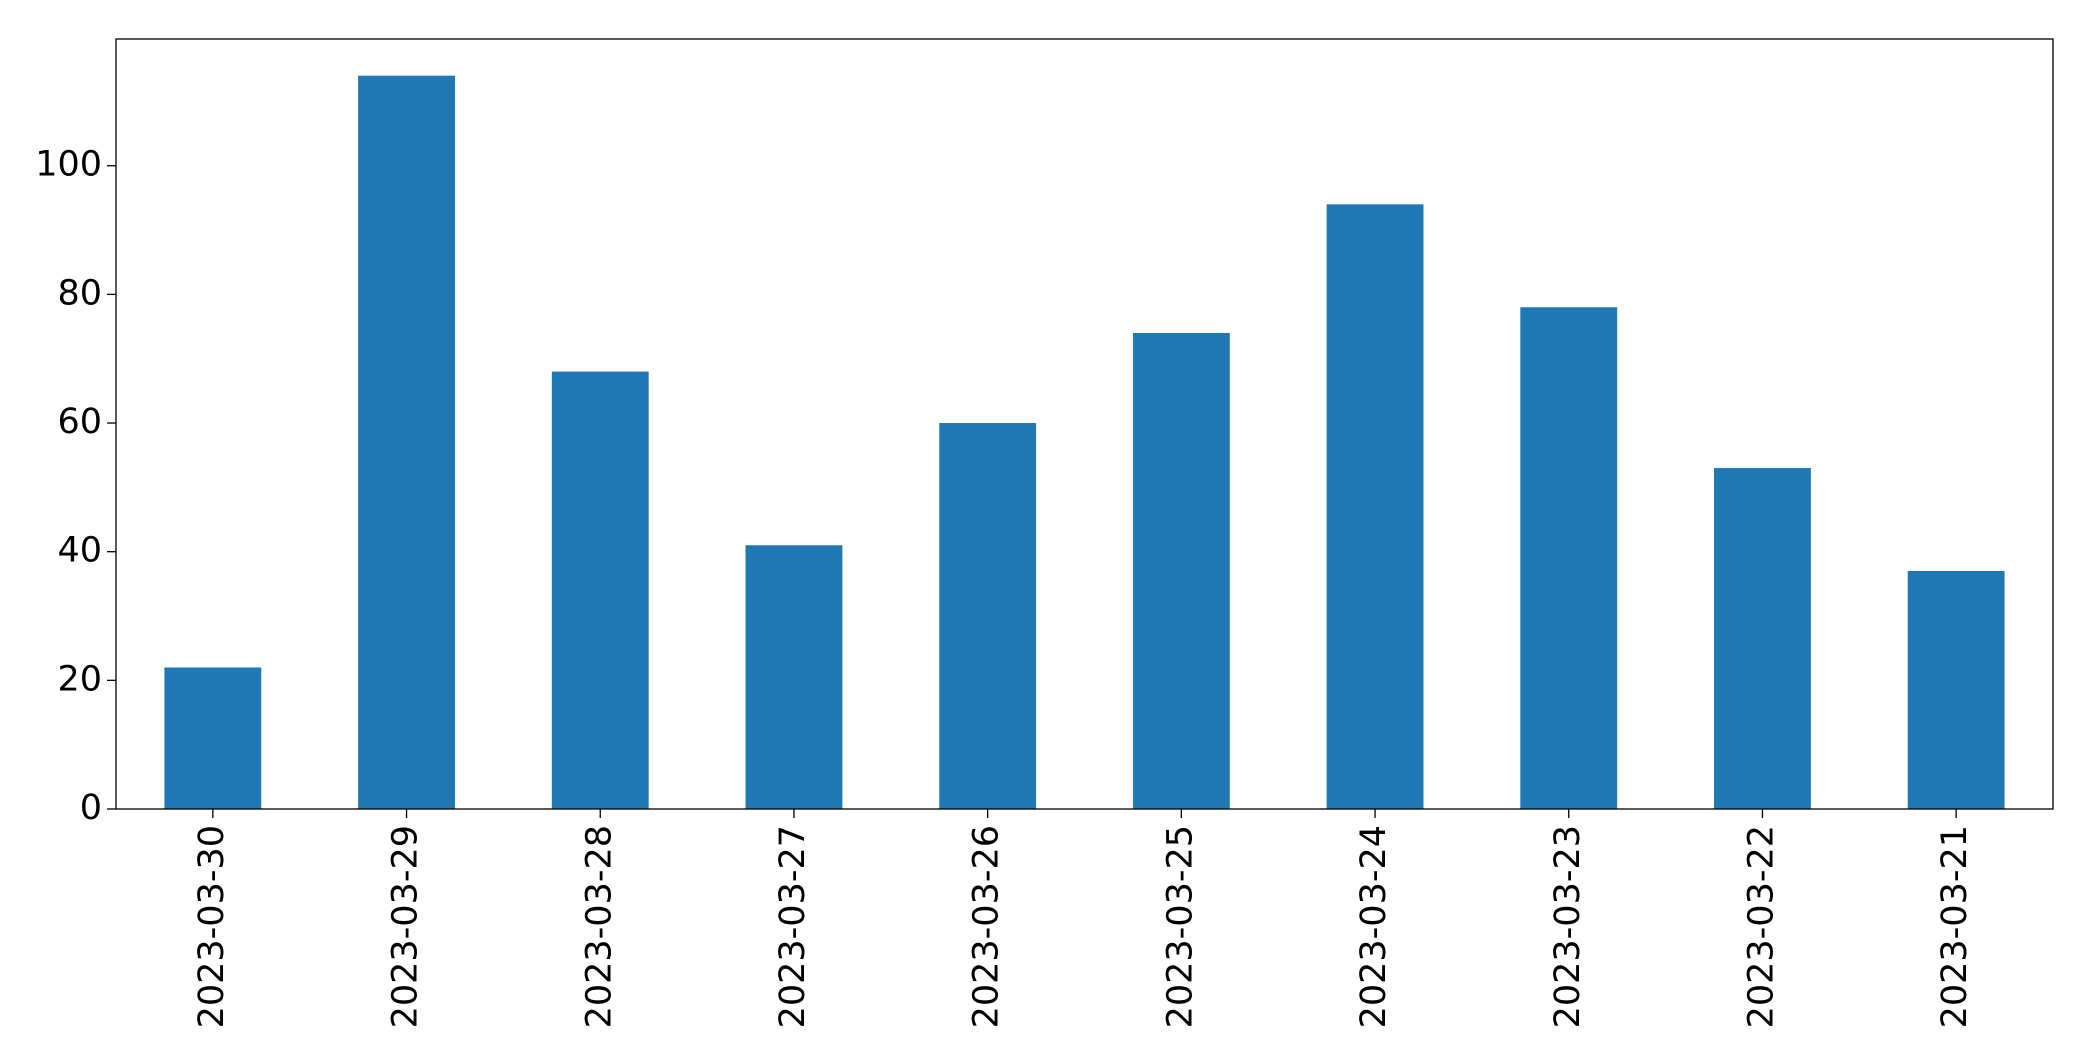 This screenshot has height=1061, width=2093. What do you see at coordinates (1180, 926) in the screenshot?
I see `x-tick-label: 2023-03-25` at bounding box center [1180, 926].